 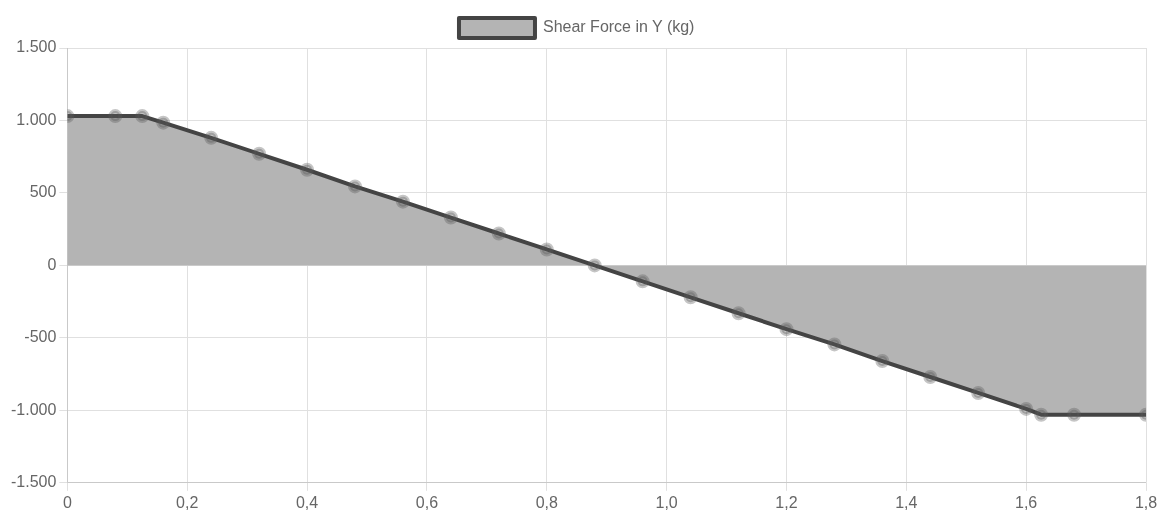 I want to click on x-tick-label: 1,8, so click(x=1146, y=502).